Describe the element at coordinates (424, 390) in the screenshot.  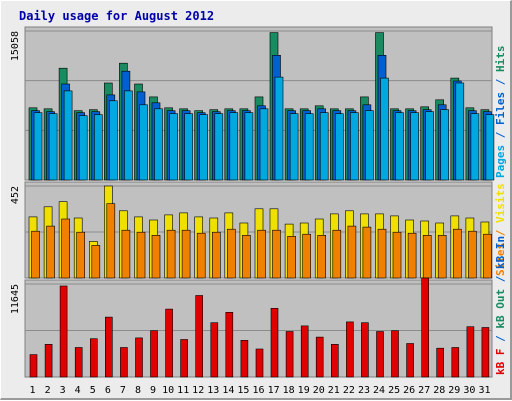
I see `x-tick-label-day-27: 27` at that location.